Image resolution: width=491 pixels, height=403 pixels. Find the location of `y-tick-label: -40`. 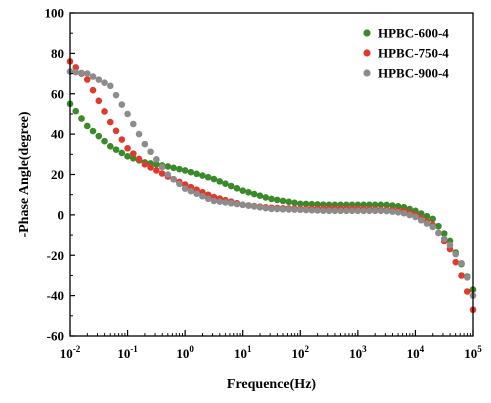

y-tick-label: -40 is located at coordinates (55, 295).